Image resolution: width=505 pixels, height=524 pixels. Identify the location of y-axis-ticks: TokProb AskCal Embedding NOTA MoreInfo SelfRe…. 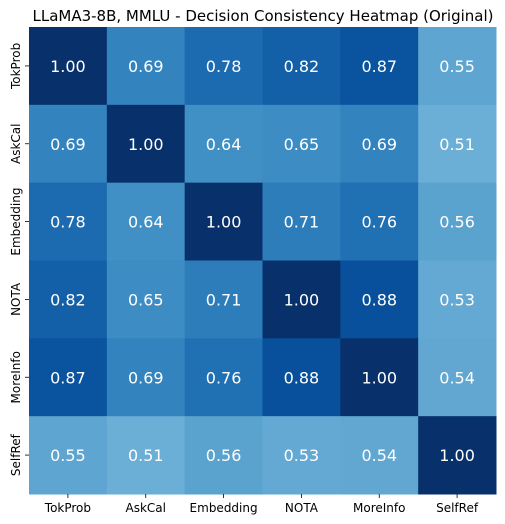
(19, 259).